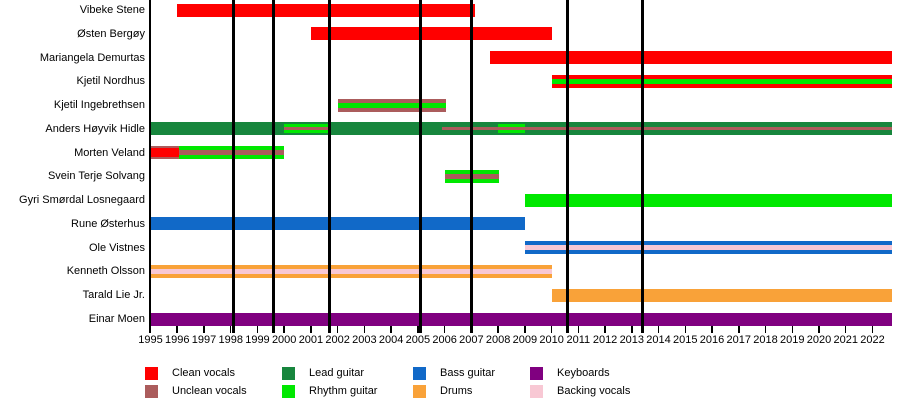 The image size is (900, 405). I want to click on member-label: Mariangela Demurtas, so click(92, 57).